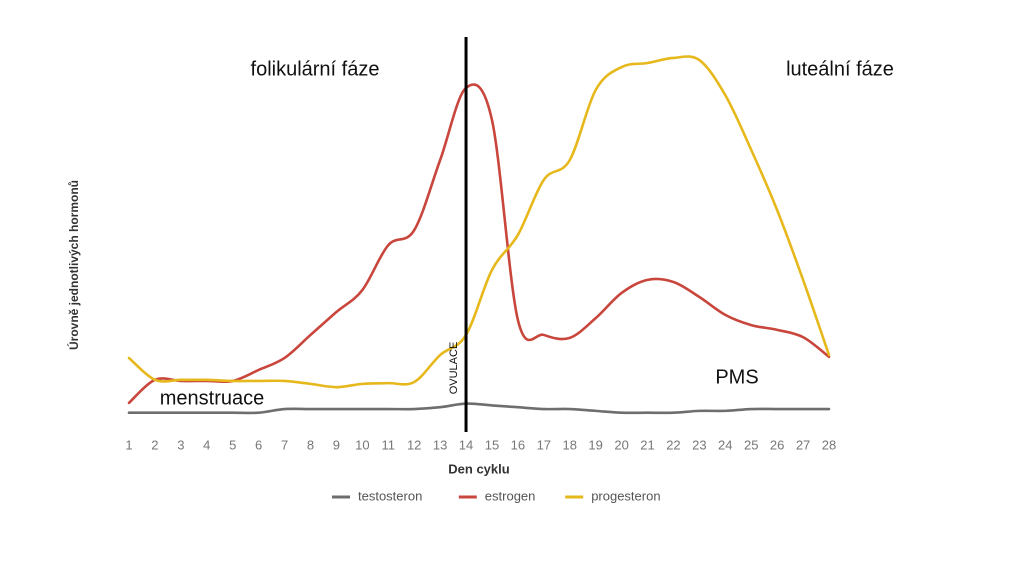  I want to click on x-tick-label: 7, so click(284, 444).